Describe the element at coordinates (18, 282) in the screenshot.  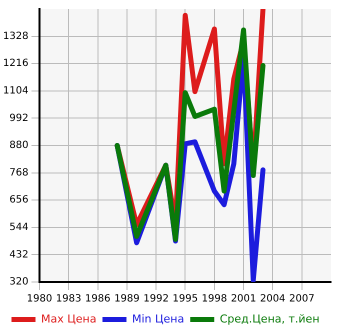
I see `y-tick-label: 320` at that location.